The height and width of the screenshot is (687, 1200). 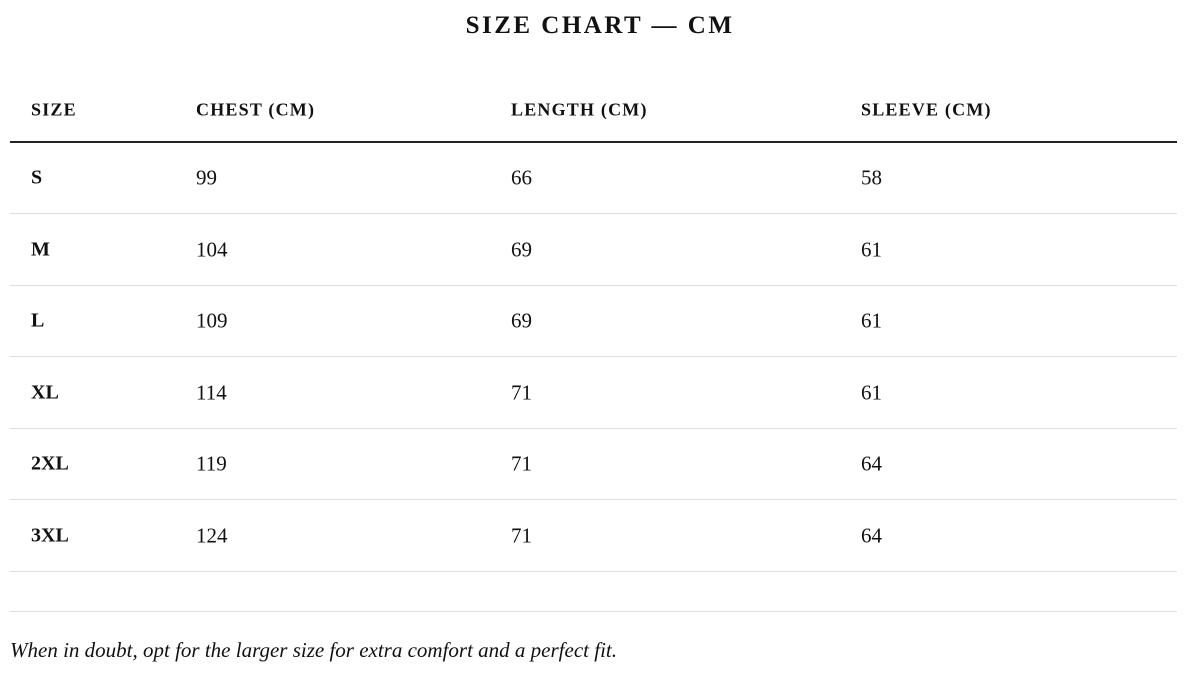 I want to click on column-header: CHEST (CM), so click(x=256, y=109).